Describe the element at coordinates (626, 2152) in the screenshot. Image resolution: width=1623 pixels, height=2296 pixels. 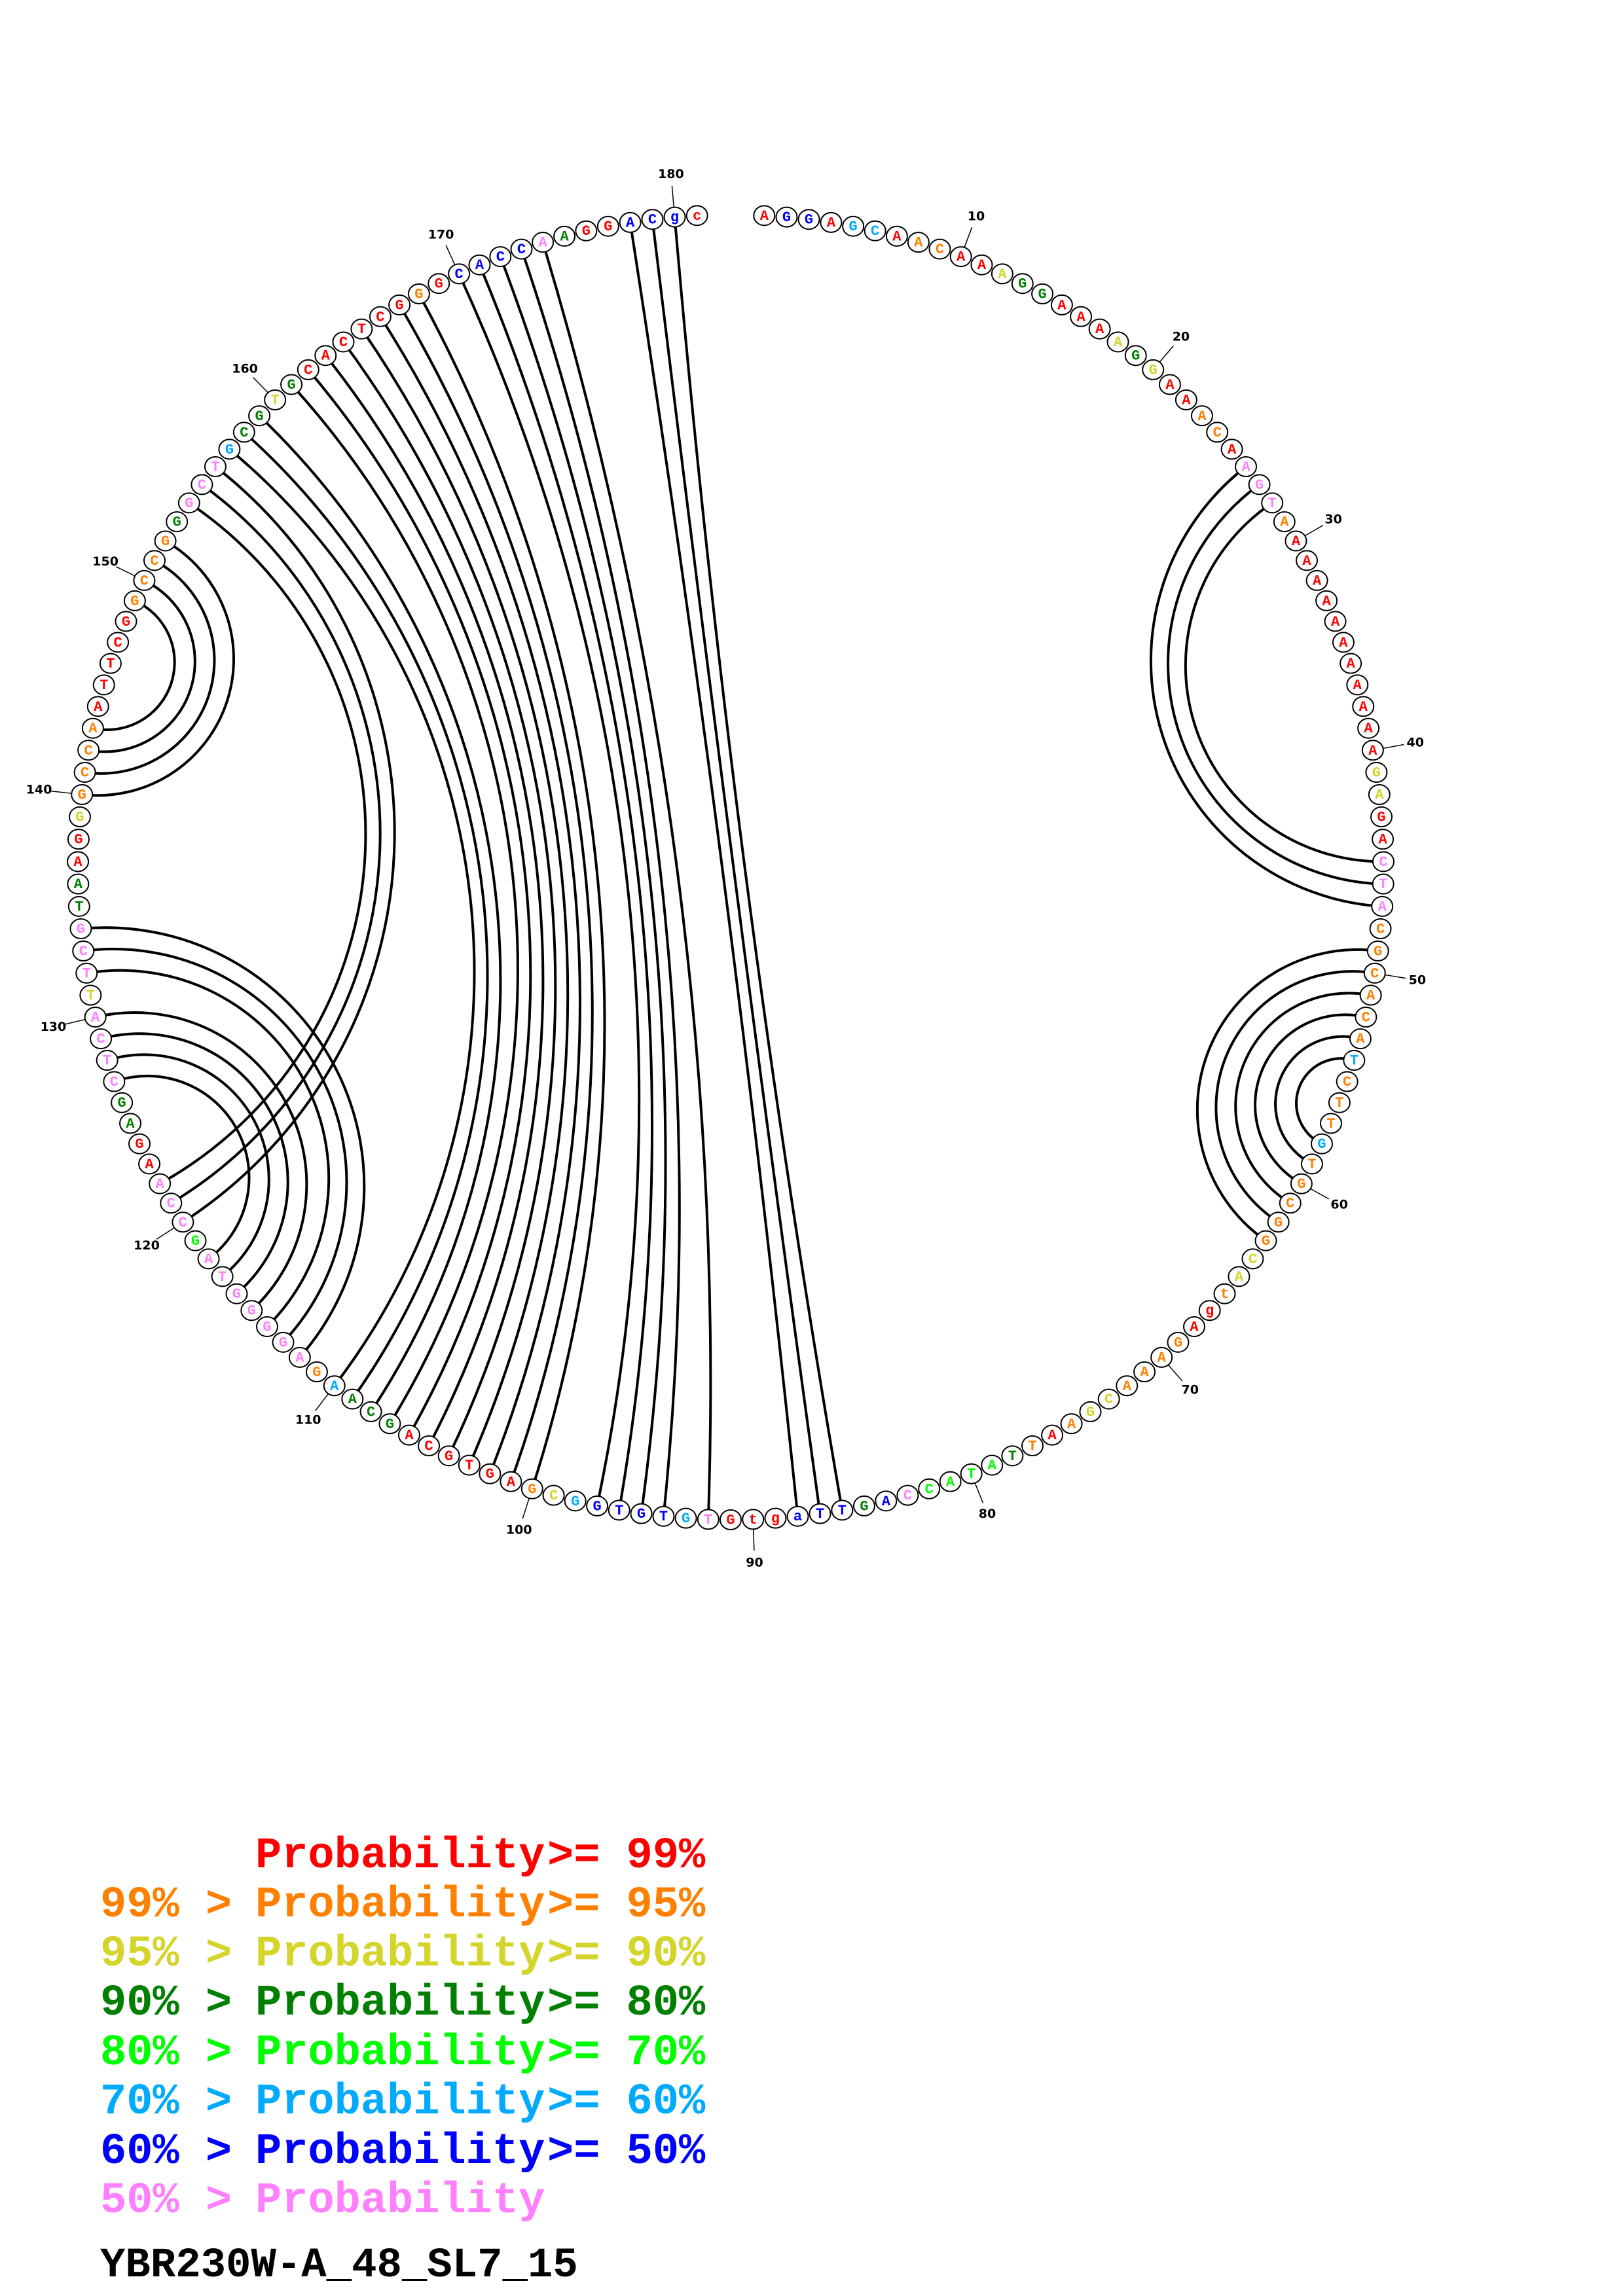
I see `legend-suffix: >= 50%` at that location.